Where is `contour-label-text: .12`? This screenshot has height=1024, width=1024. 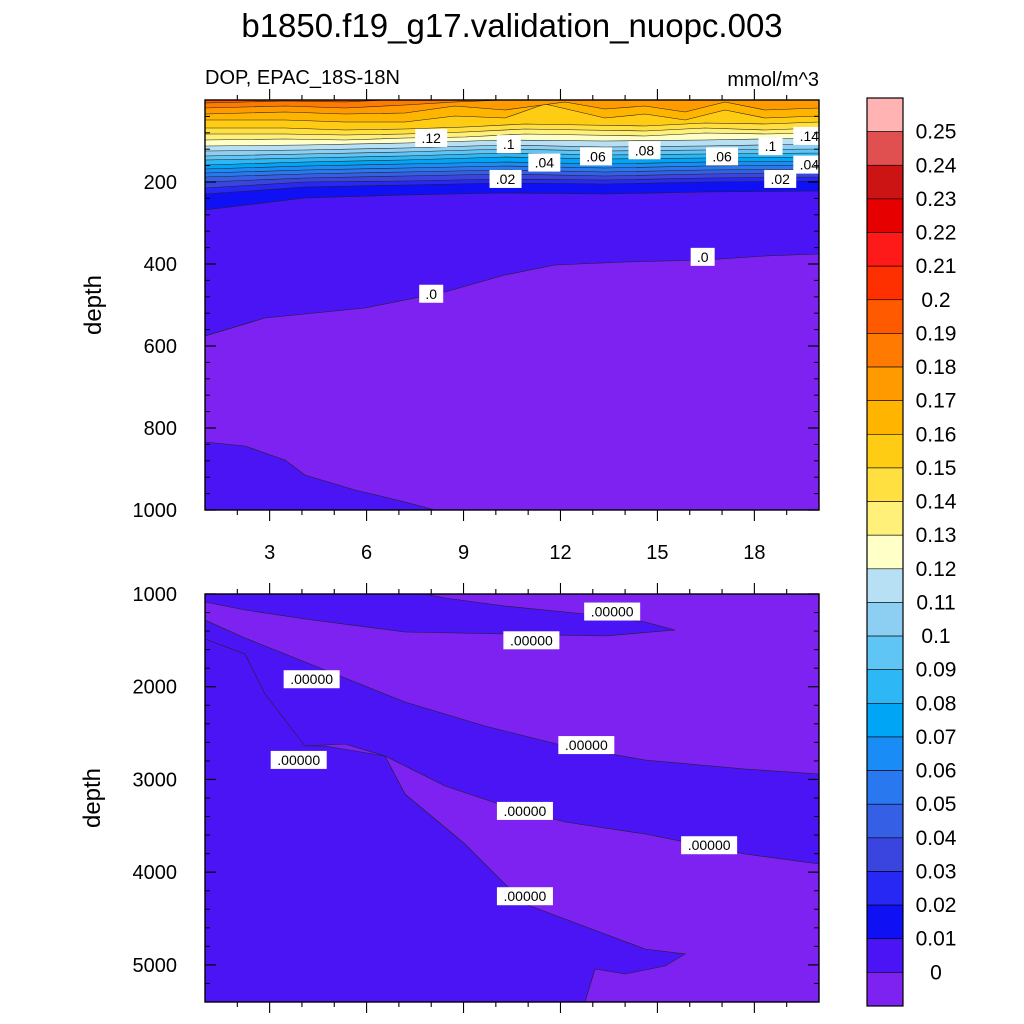
contour-label-text: .12 is located at coordinates (431, 138).